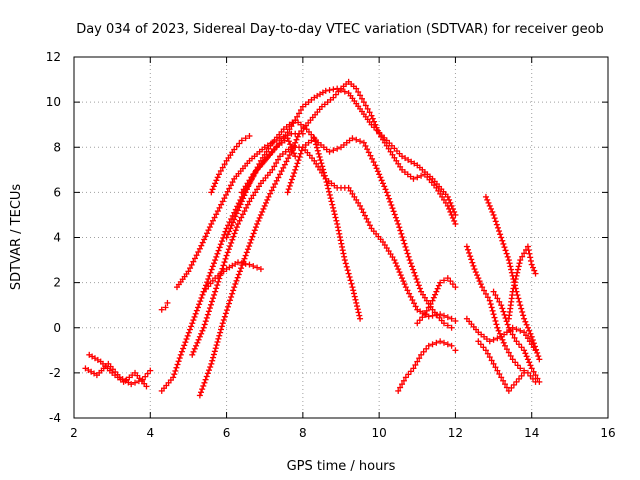 Image resolution: width=640 pixels, height=480 pixels. What do you see at coordinates (230, 164) in the screenshot?
I see `series-track-f` at bounding box center [230, 164].